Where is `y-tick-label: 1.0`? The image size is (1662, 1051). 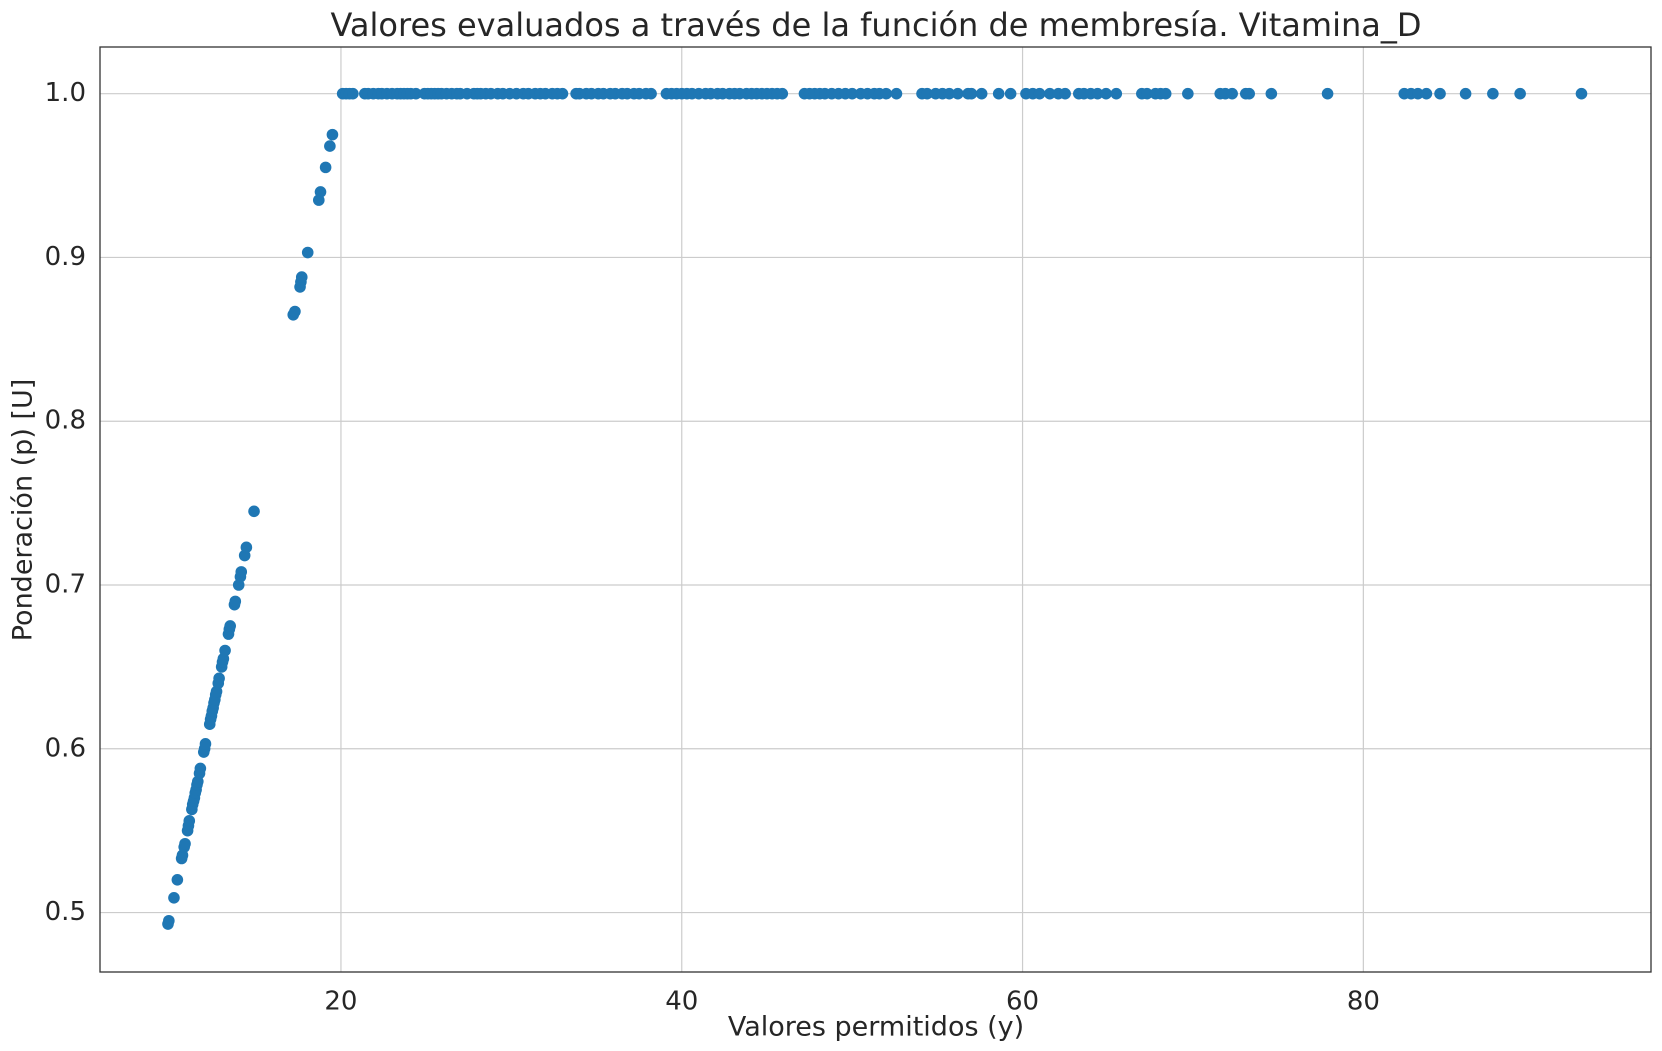 y-tick-label: 1.0 is located at coordinates (65, 93).